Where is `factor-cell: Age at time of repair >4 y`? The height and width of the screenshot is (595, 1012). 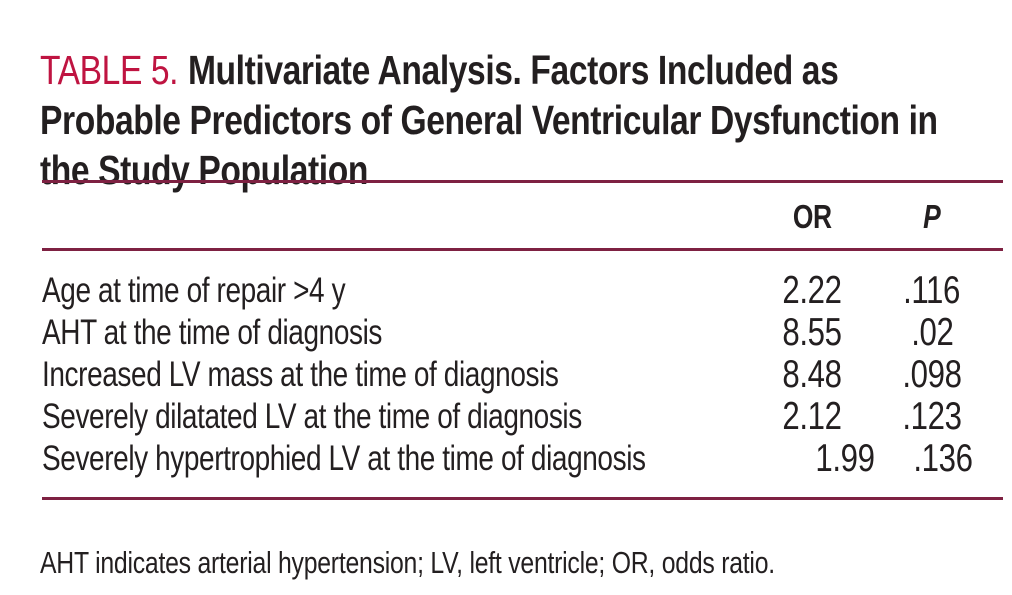
factor-cell: Age at time of repair >4 y is located at coordinates (397, 291).